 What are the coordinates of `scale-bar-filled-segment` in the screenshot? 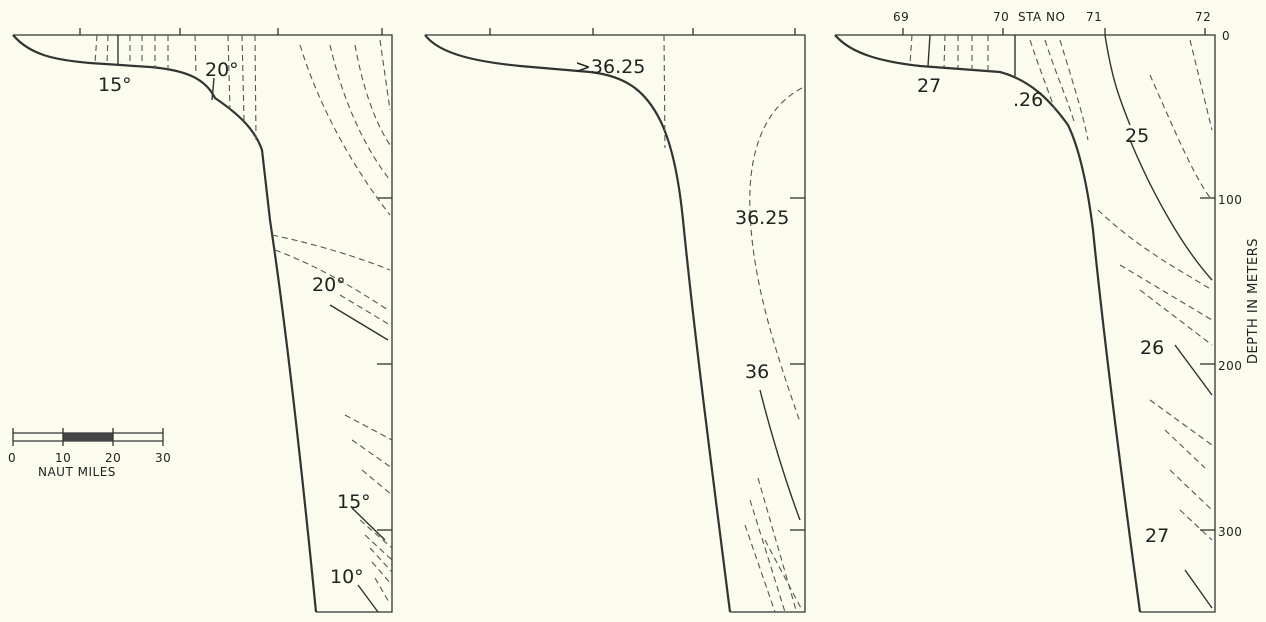 It's located at (88, 437).